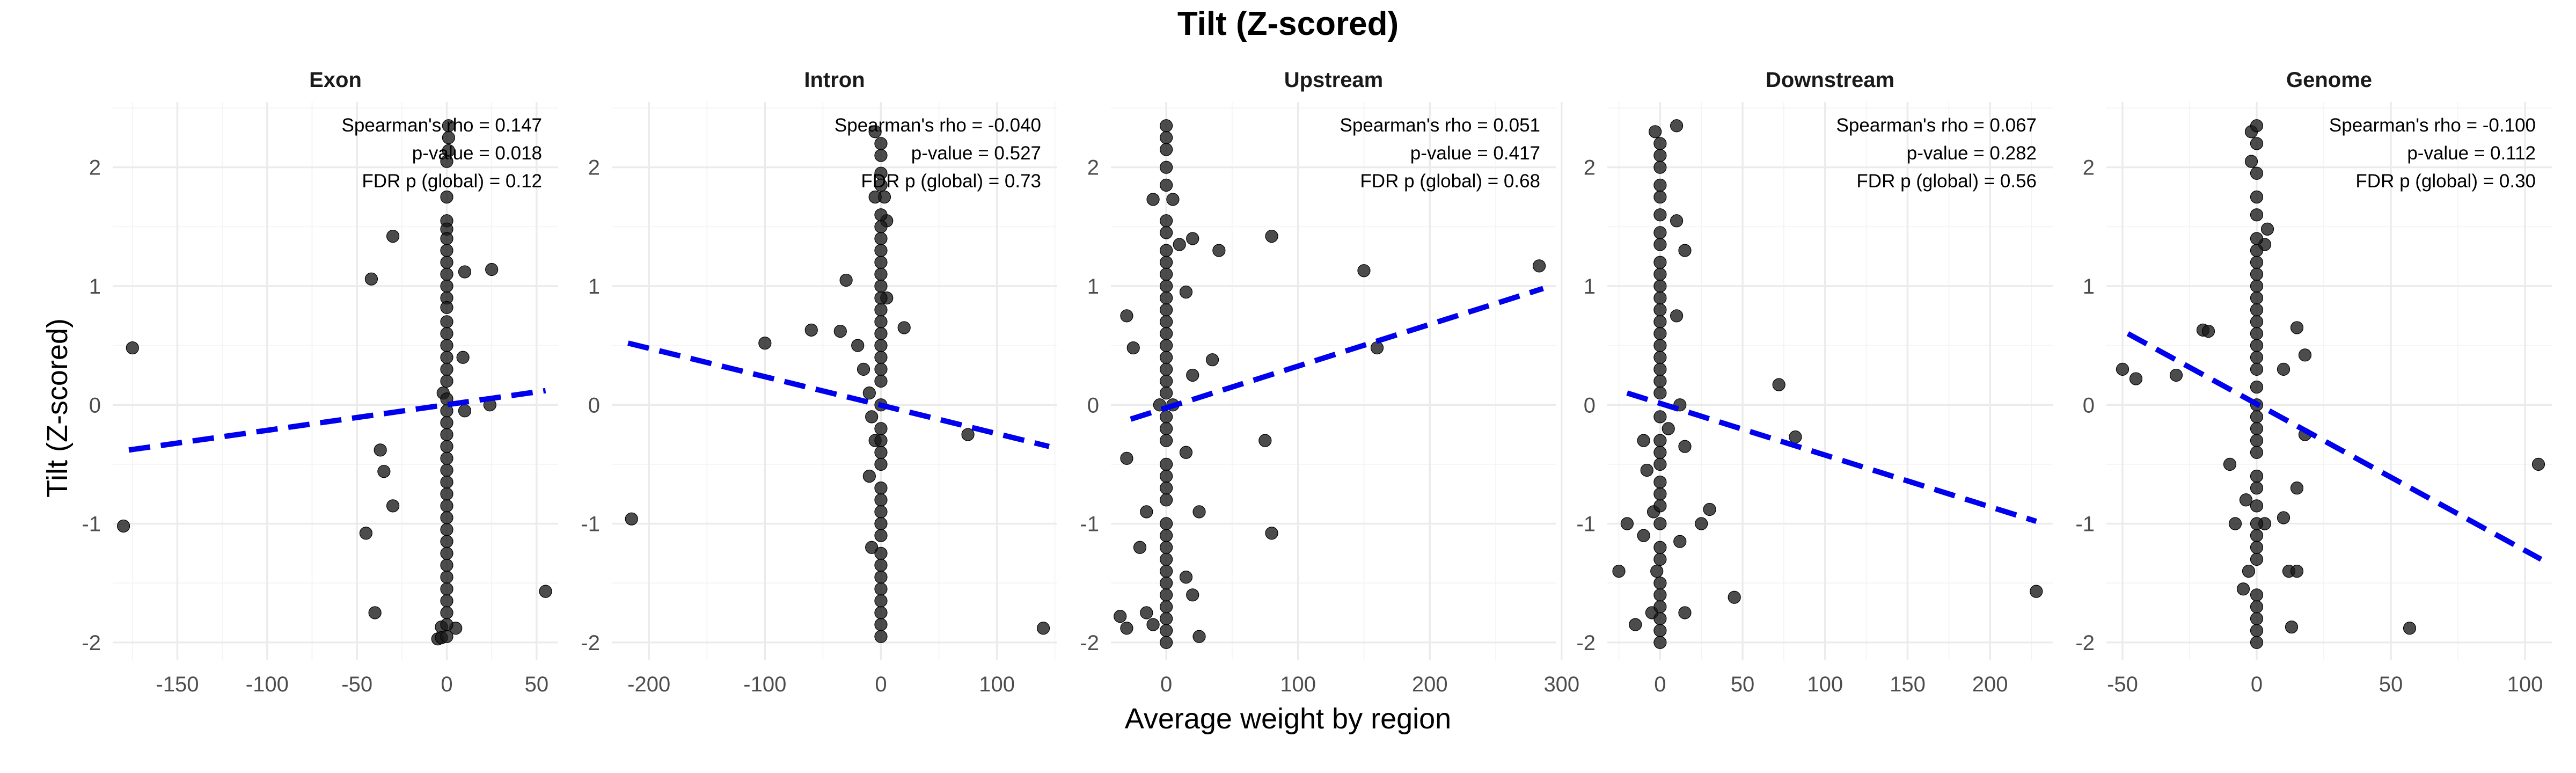  What do you see at coordinates (1936, 125) in the screenshot?
I see `stats-annotation-line: Spearman's rho = 0.067` at bounding box center [1936, 125].